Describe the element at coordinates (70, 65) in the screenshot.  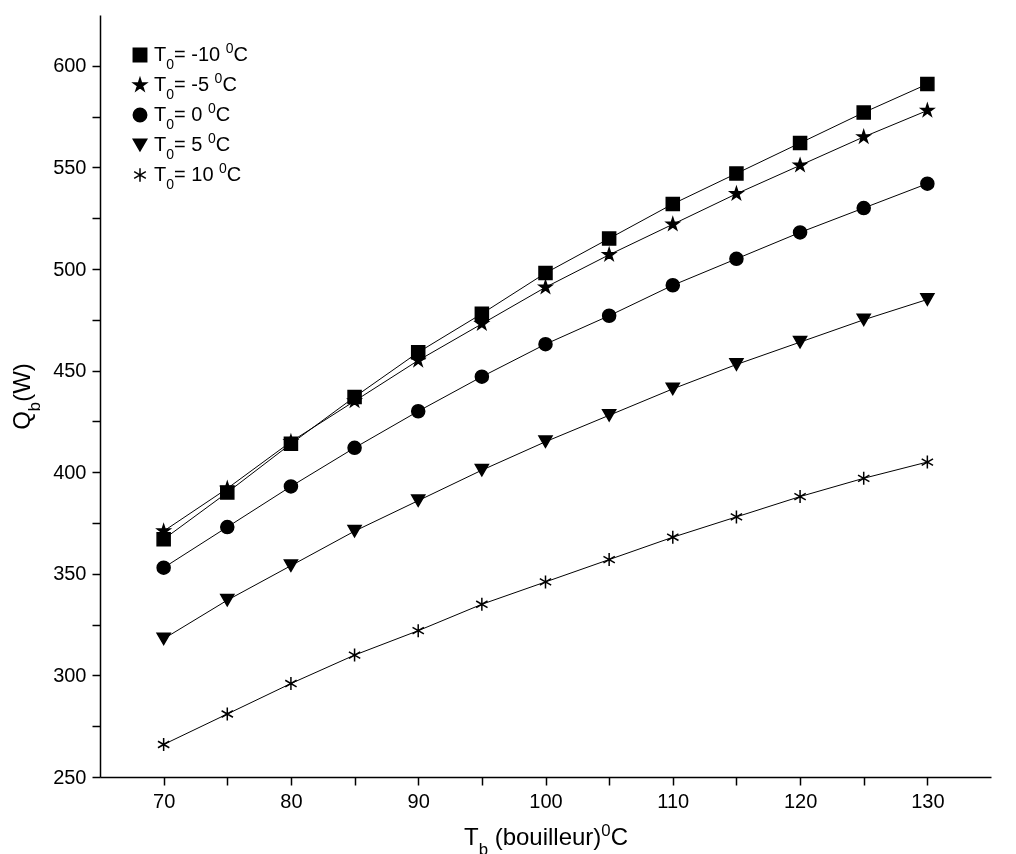
I see `y-tick-label: 600` at that location.